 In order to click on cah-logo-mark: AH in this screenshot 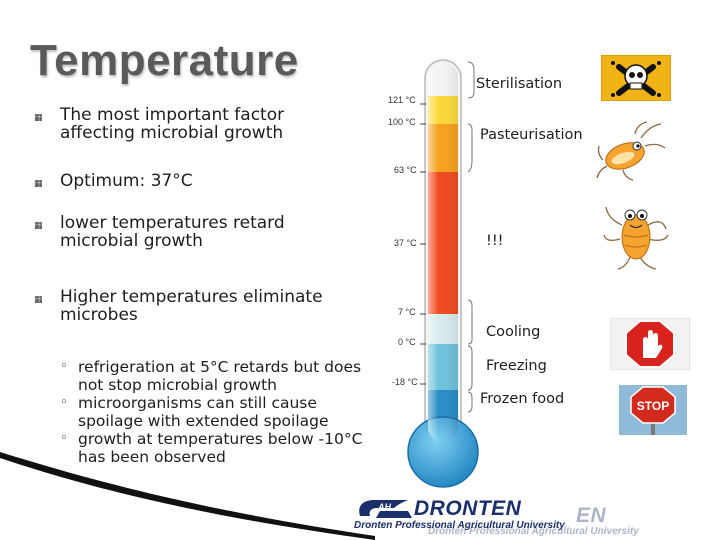, I will do `click(385, 509)`.